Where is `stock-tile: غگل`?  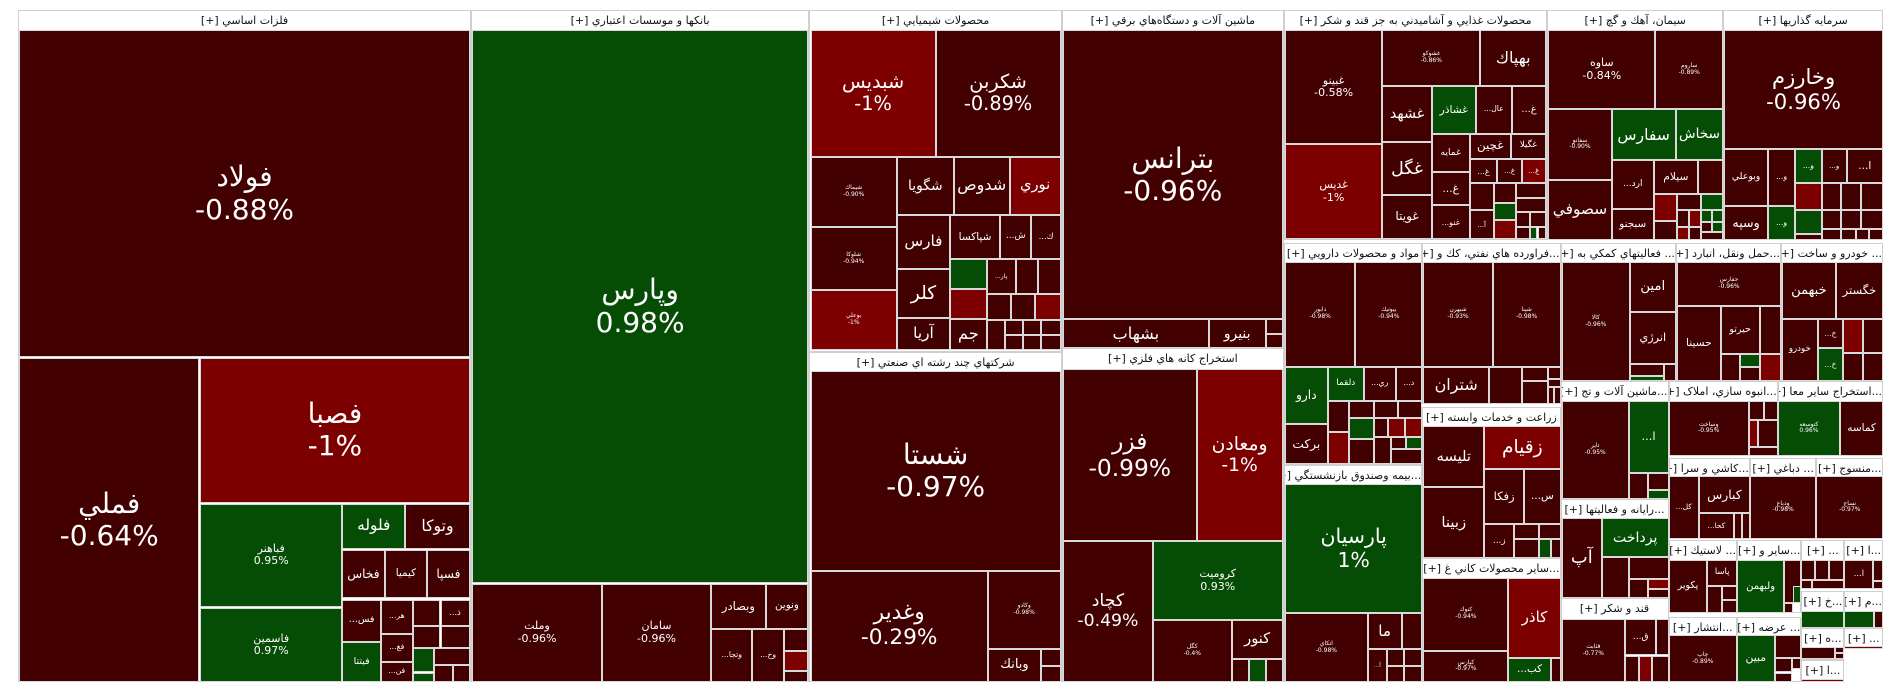
stock-tile: غگل is located at coordinates (1407, 169).